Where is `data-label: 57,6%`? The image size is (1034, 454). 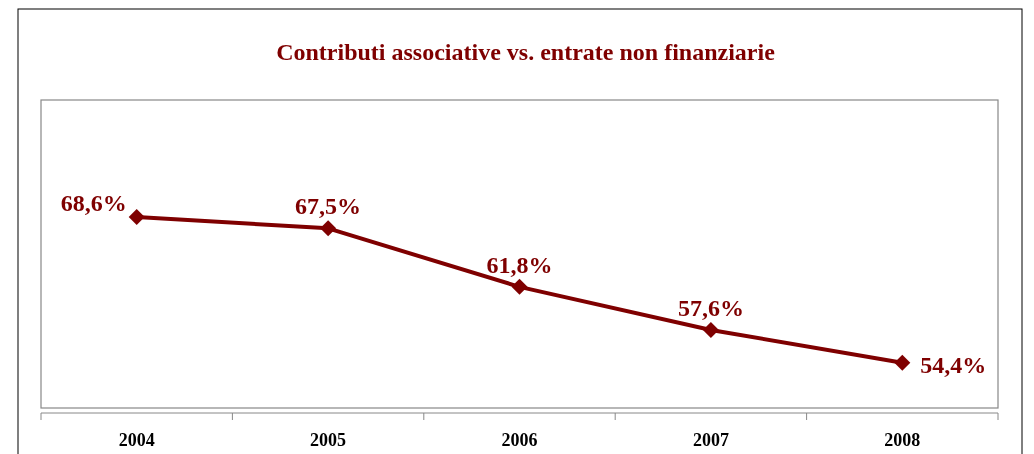 data-label: 57,6% is located at coordinates (710, 307).